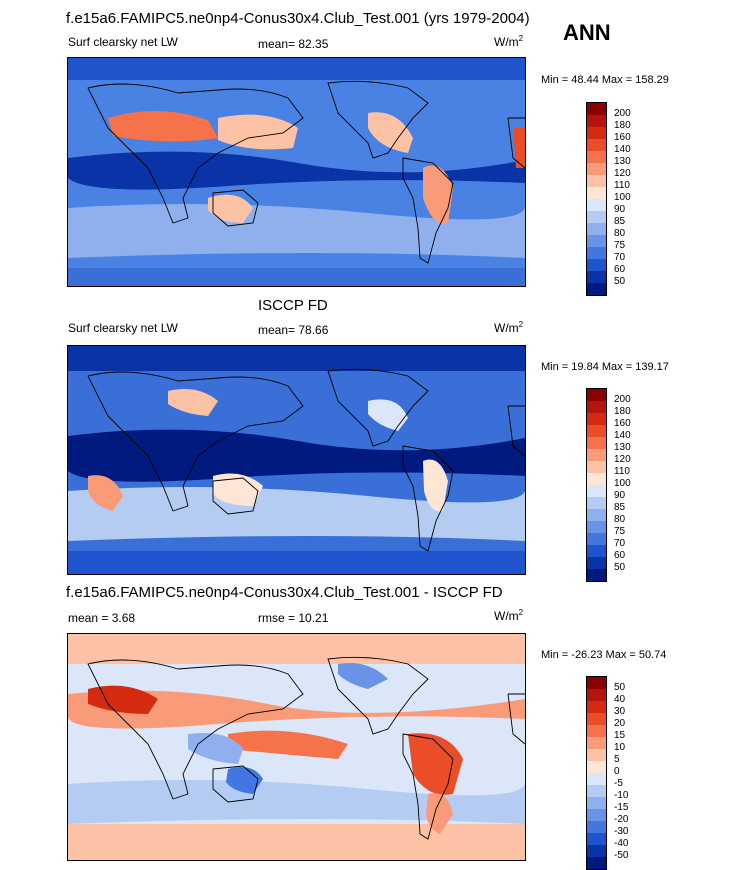 The width and height of the screenshot is (733, 870). I want to click on panel1-mean-label: mean=, so click(277, 44).